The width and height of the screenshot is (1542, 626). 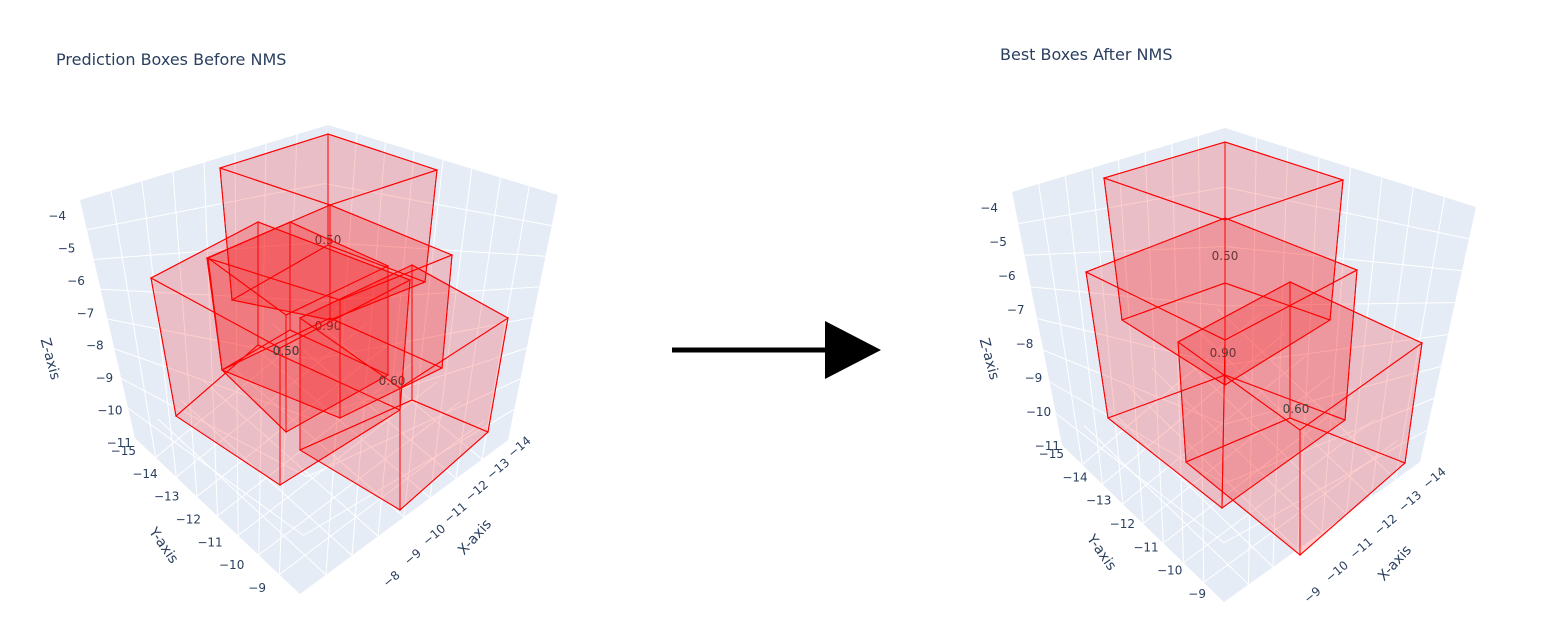 What do you see at coordinates (412, 557) in the screenshot?
I see `left-x-tick: −9` at bounding box center [412, 557].